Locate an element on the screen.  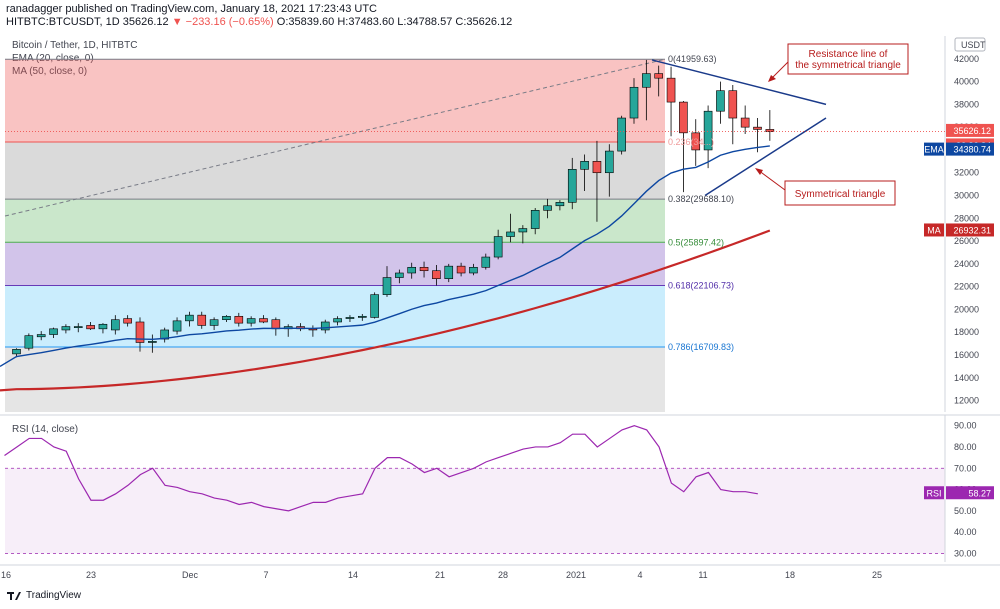
price-tick-label: 16000 is located at coordinates (966, 355).